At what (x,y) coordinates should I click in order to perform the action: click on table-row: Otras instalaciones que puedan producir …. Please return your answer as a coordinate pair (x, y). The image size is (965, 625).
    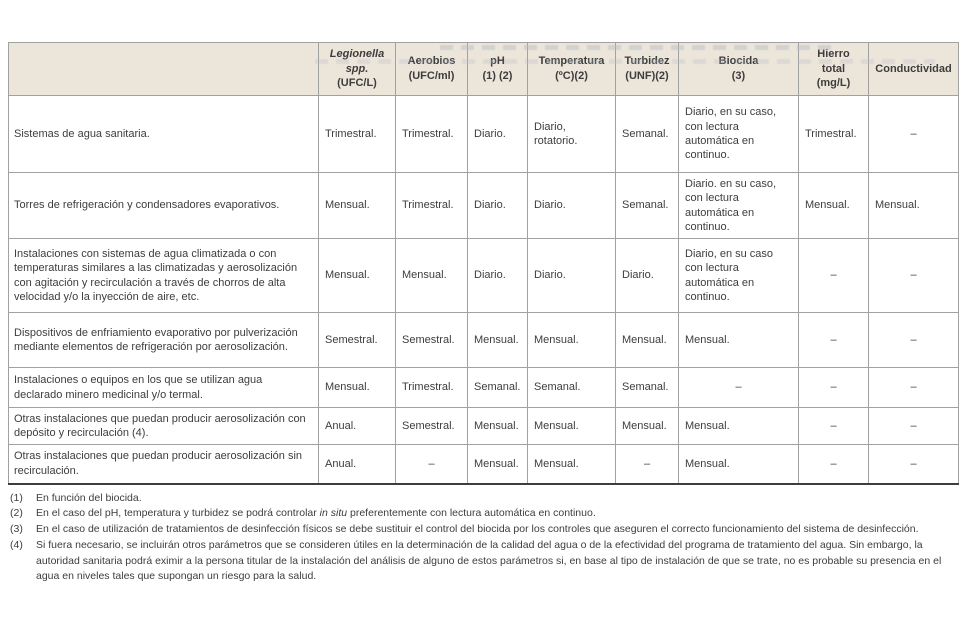
    Looking at the image, I should click on (483, 464).